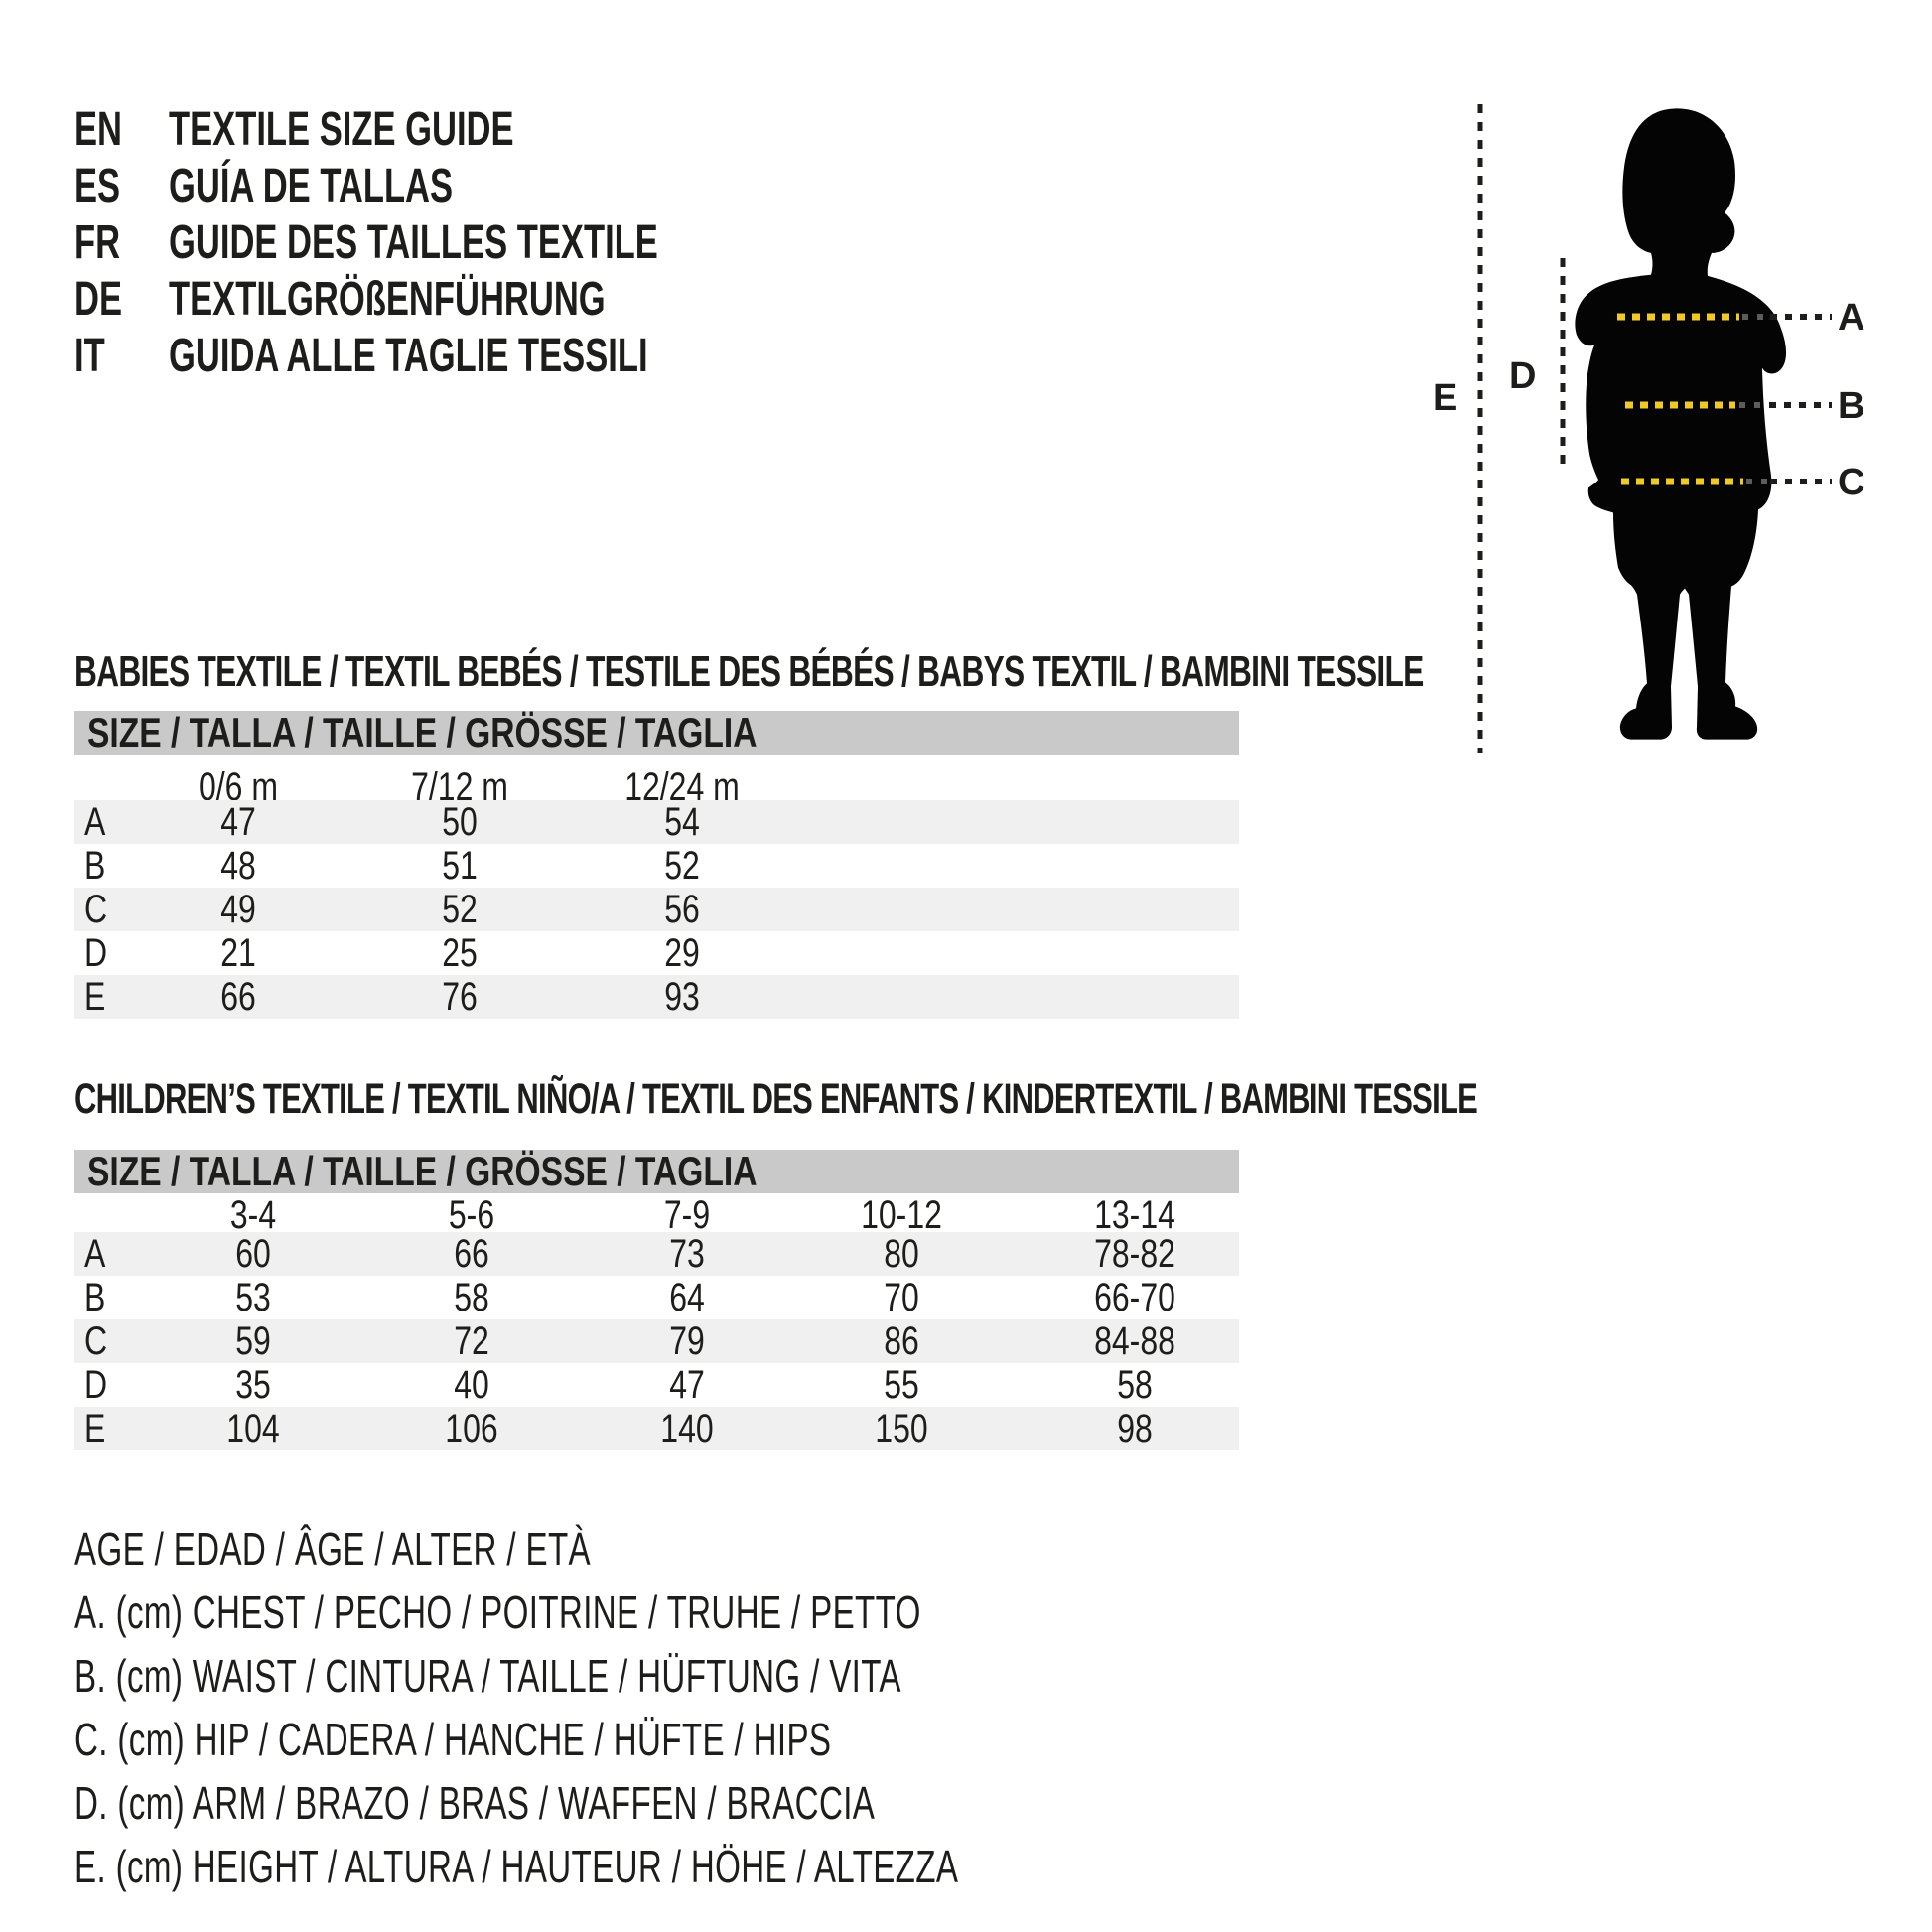 The image size is (1932, 1932). I want to click on measure-label-d: D, so click(1523, 376).